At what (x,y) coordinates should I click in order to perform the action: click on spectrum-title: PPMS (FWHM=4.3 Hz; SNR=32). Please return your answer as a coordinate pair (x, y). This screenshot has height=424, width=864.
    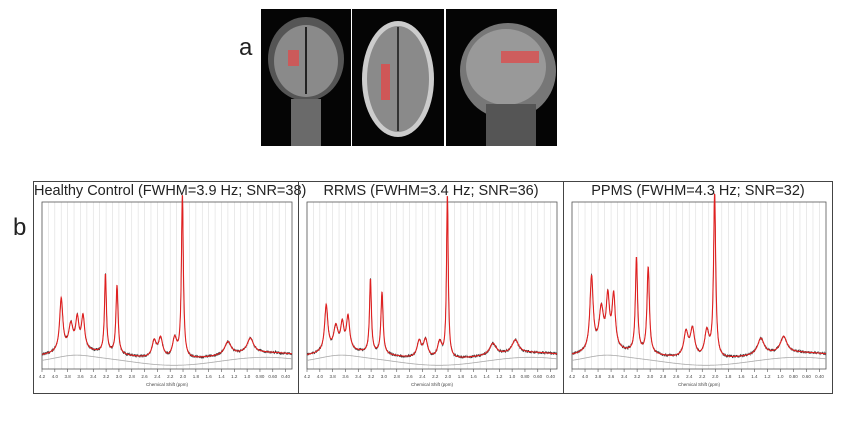
    Looking at the image, I should click on (698, 191).